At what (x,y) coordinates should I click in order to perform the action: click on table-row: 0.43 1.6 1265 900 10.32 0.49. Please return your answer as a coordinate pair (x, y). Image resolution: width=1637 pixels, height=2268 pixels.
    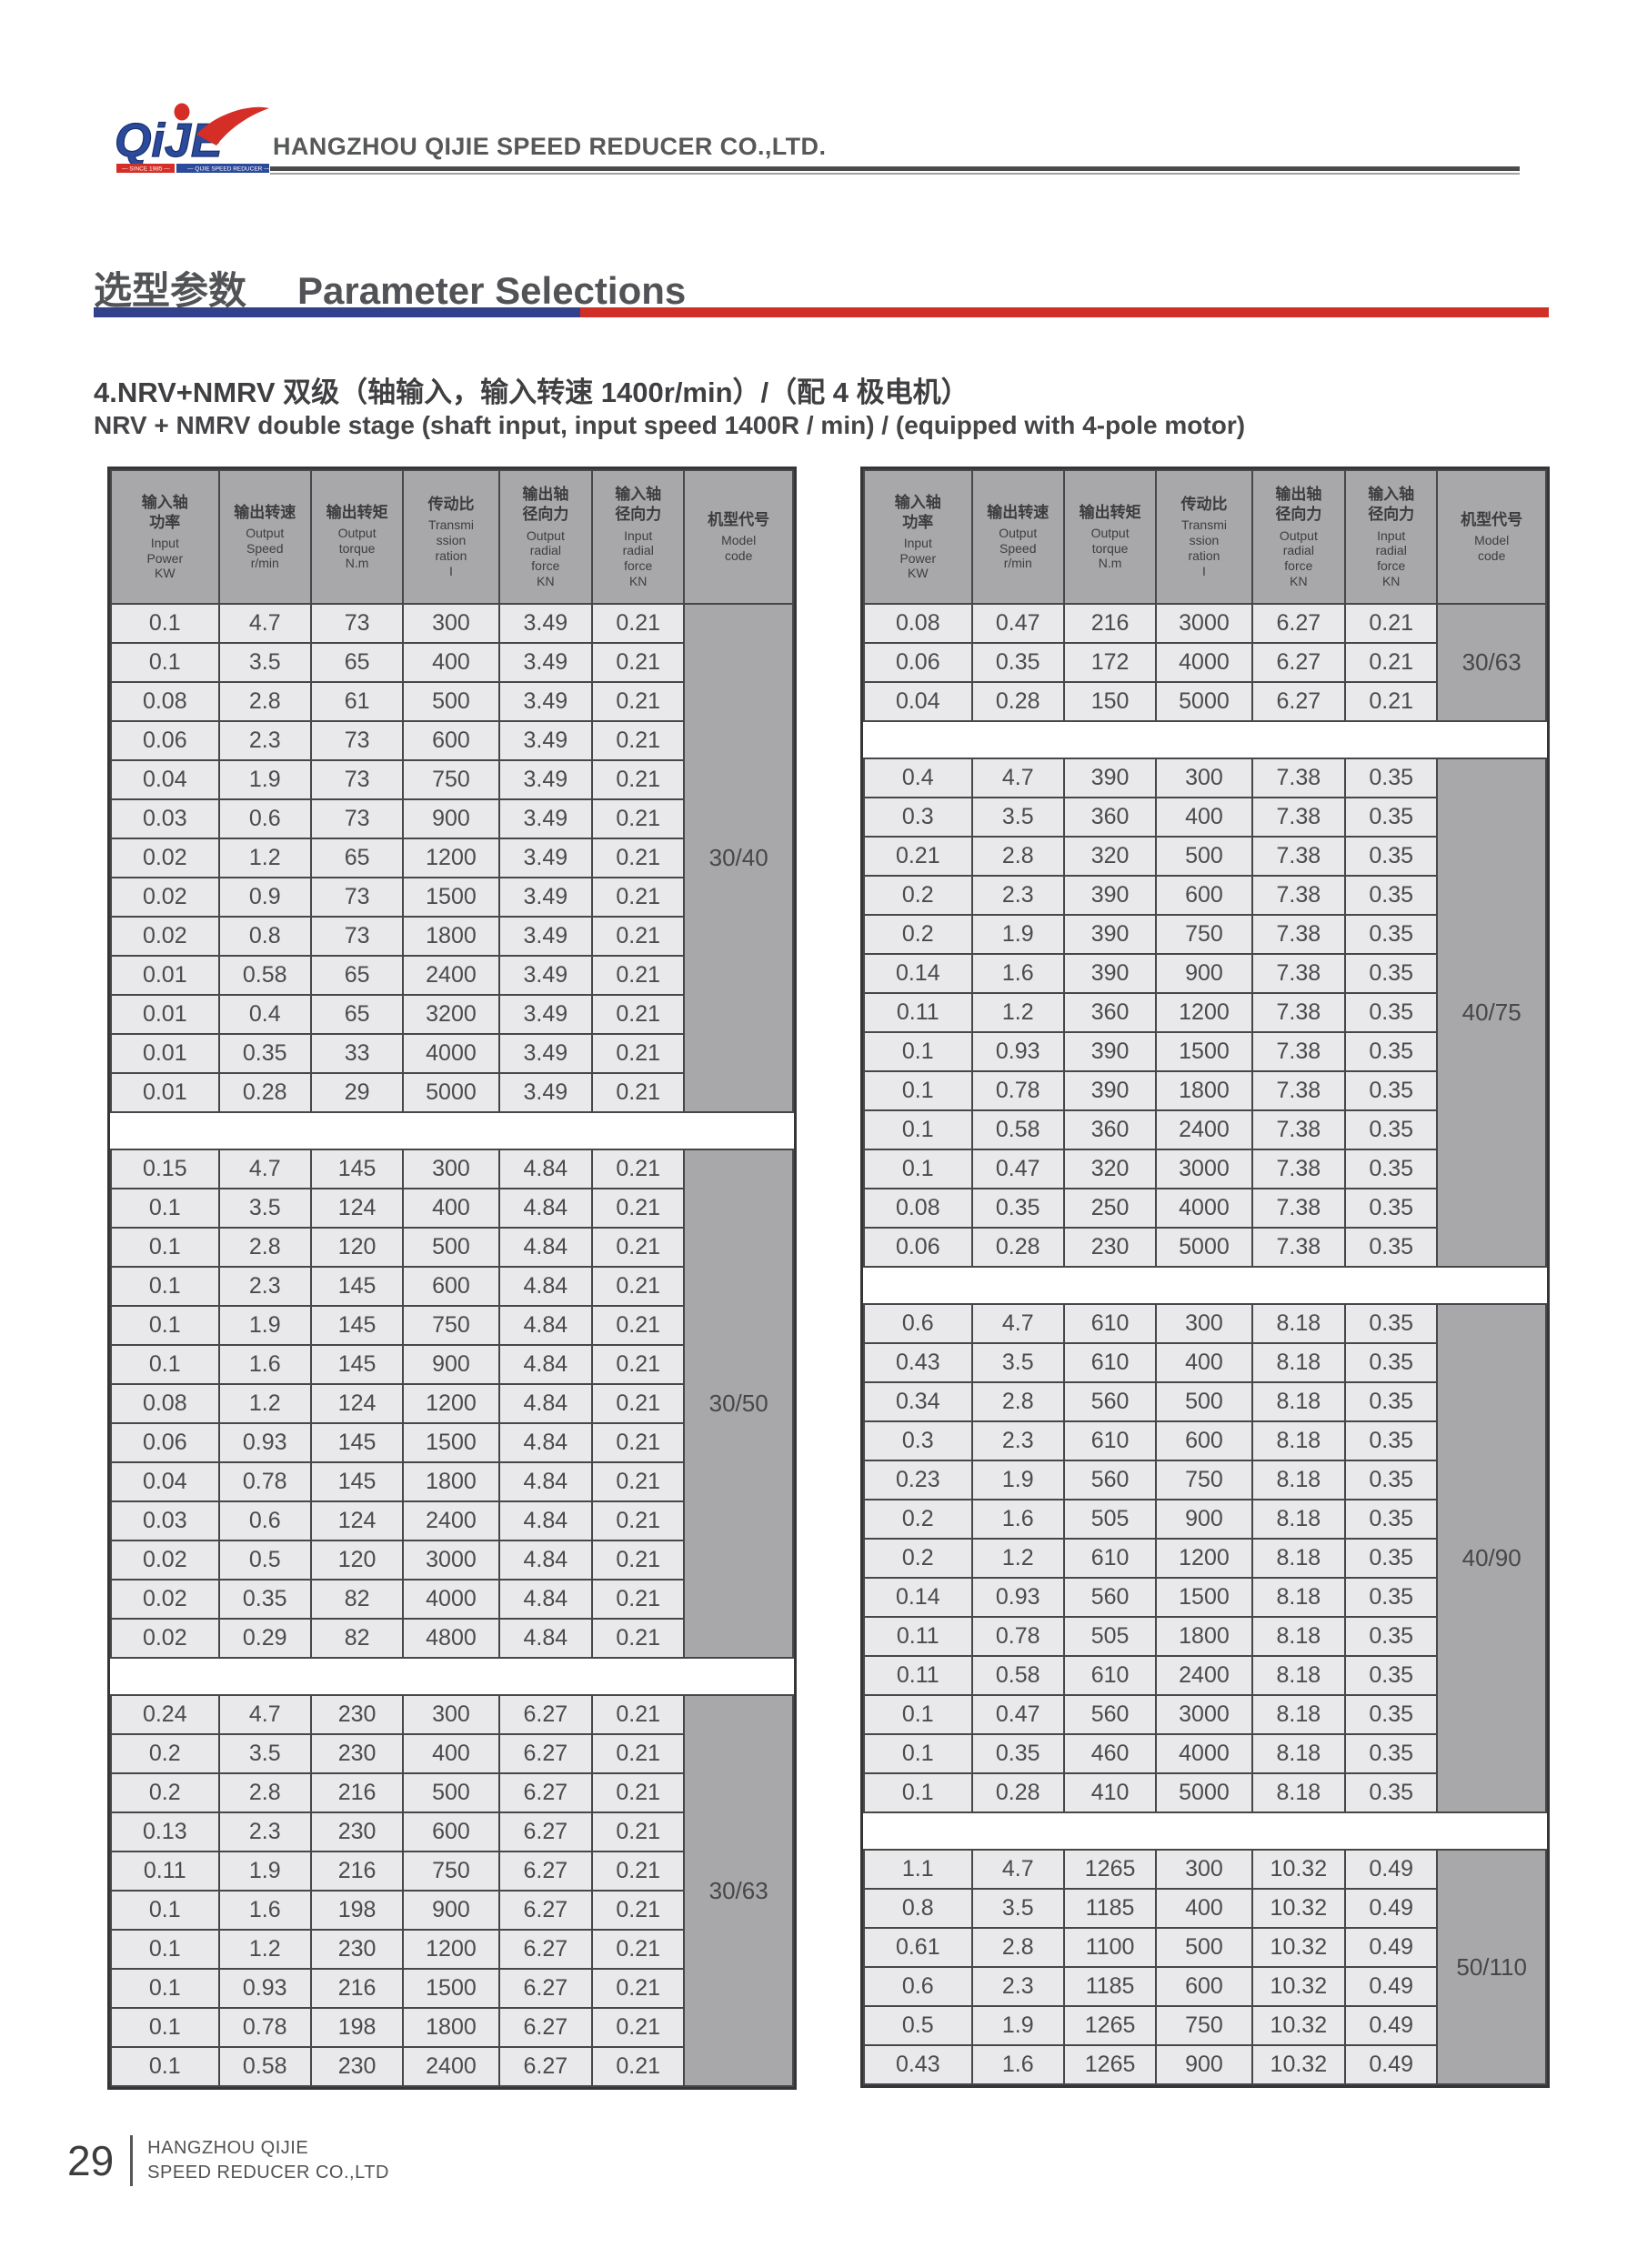
    Looking at the image, I should click on (1204, 2064).